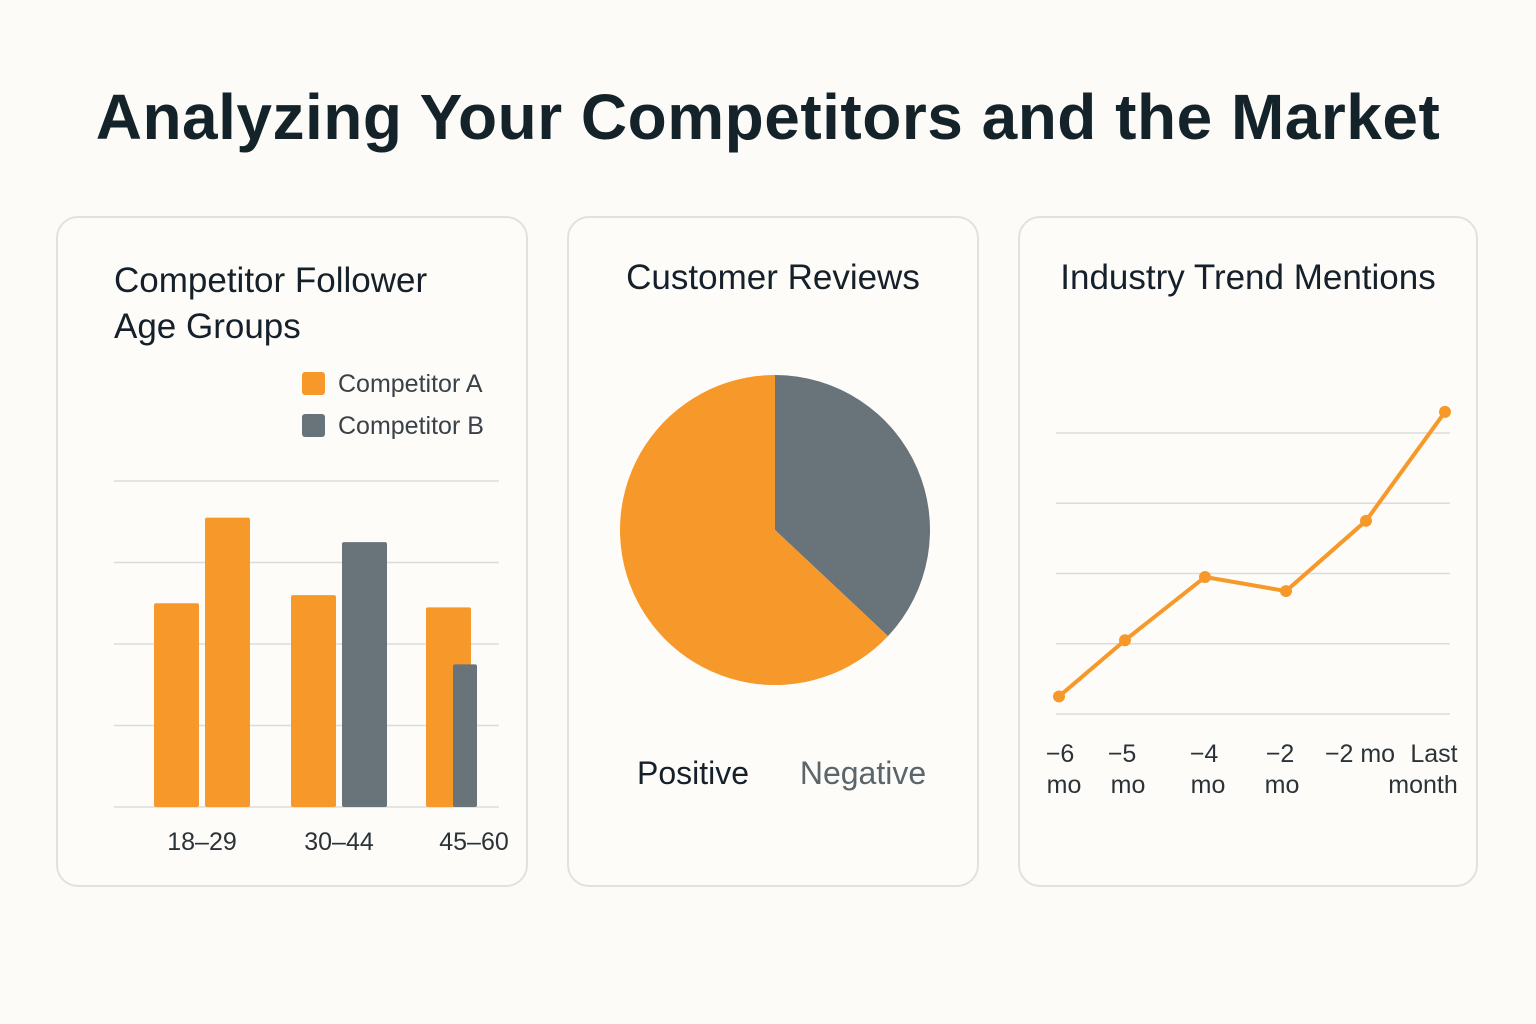  Describe the element at coordinates (1122, 754) in the screenshot. I see `x-tick-label: −5` at that location.